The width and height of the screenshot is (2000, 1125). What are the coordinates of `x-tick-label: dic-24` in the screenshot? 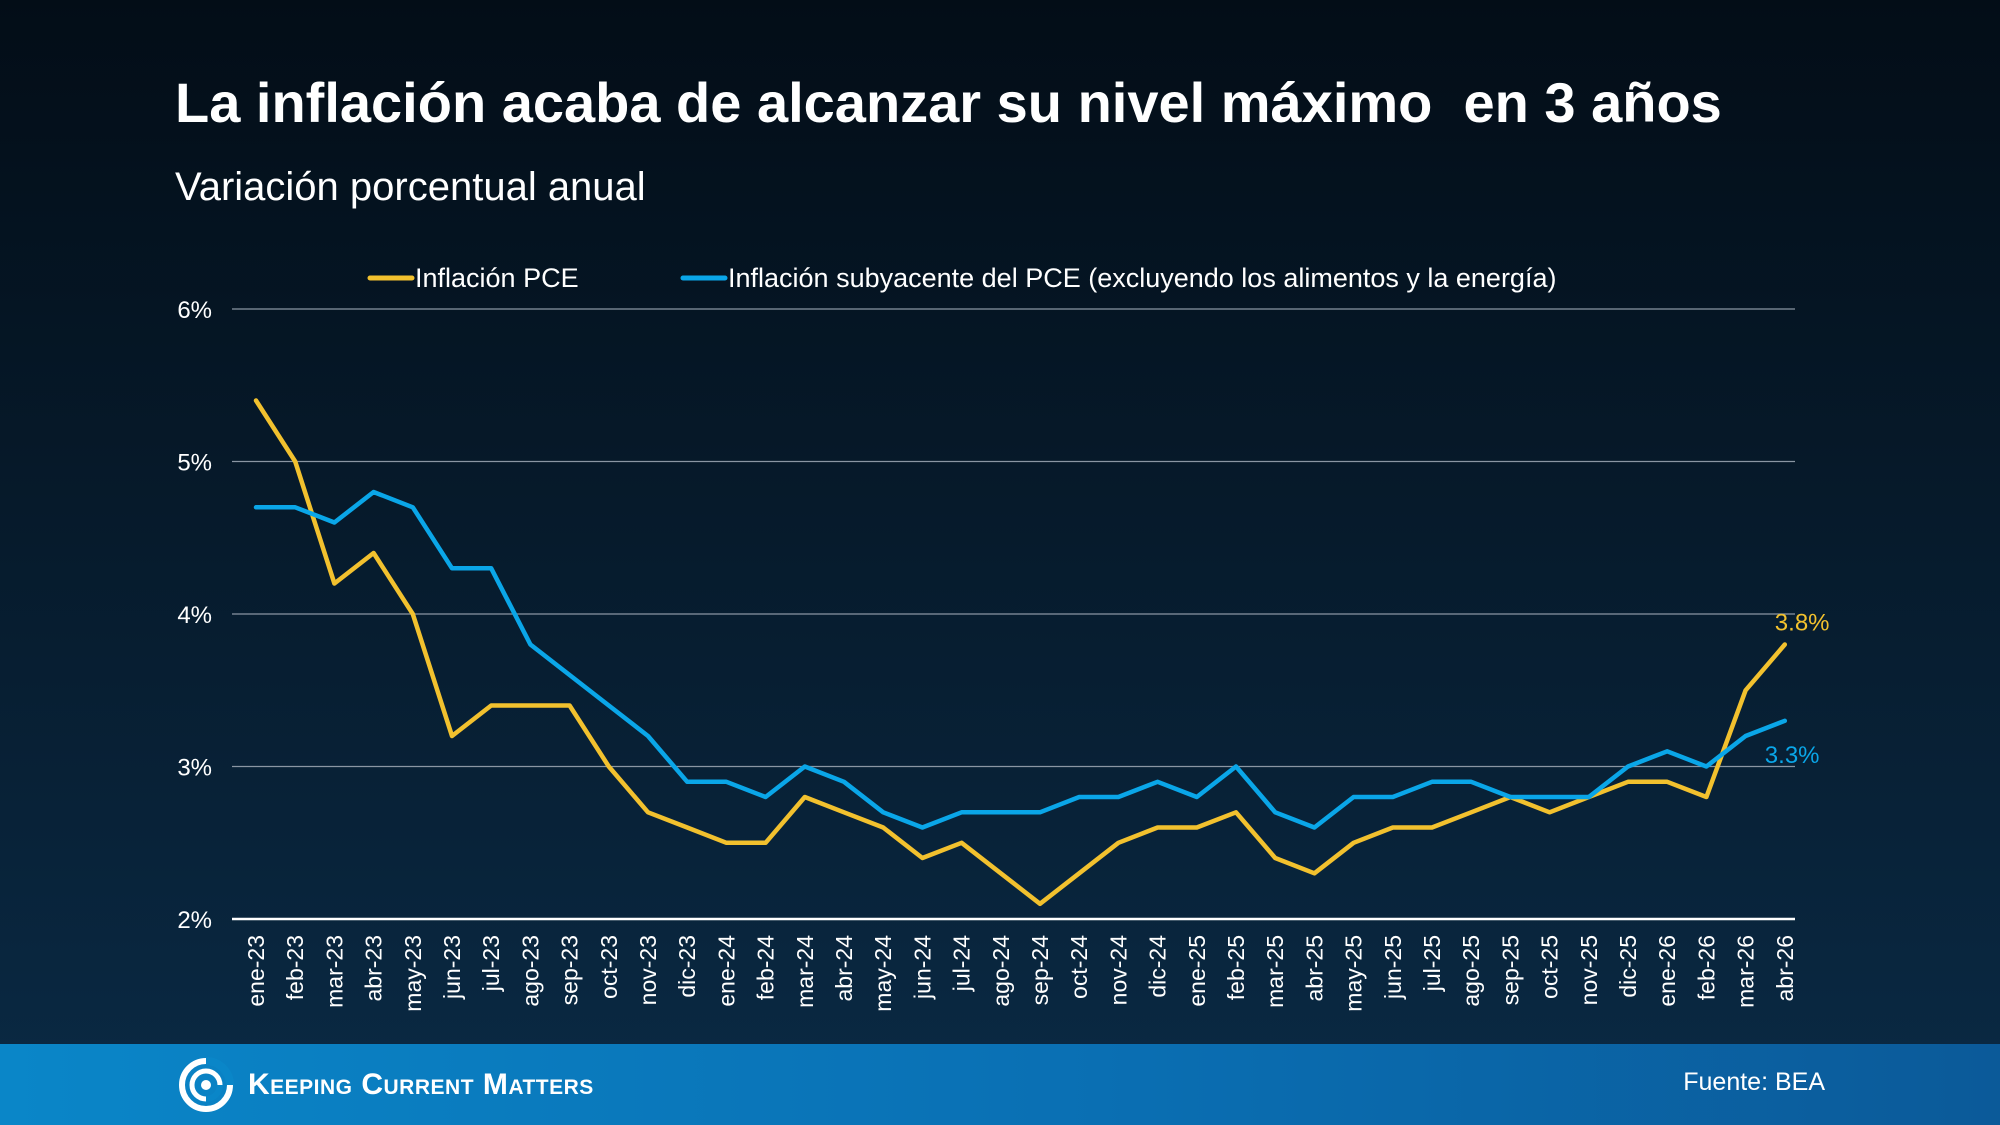 It's located at (1158, 966).